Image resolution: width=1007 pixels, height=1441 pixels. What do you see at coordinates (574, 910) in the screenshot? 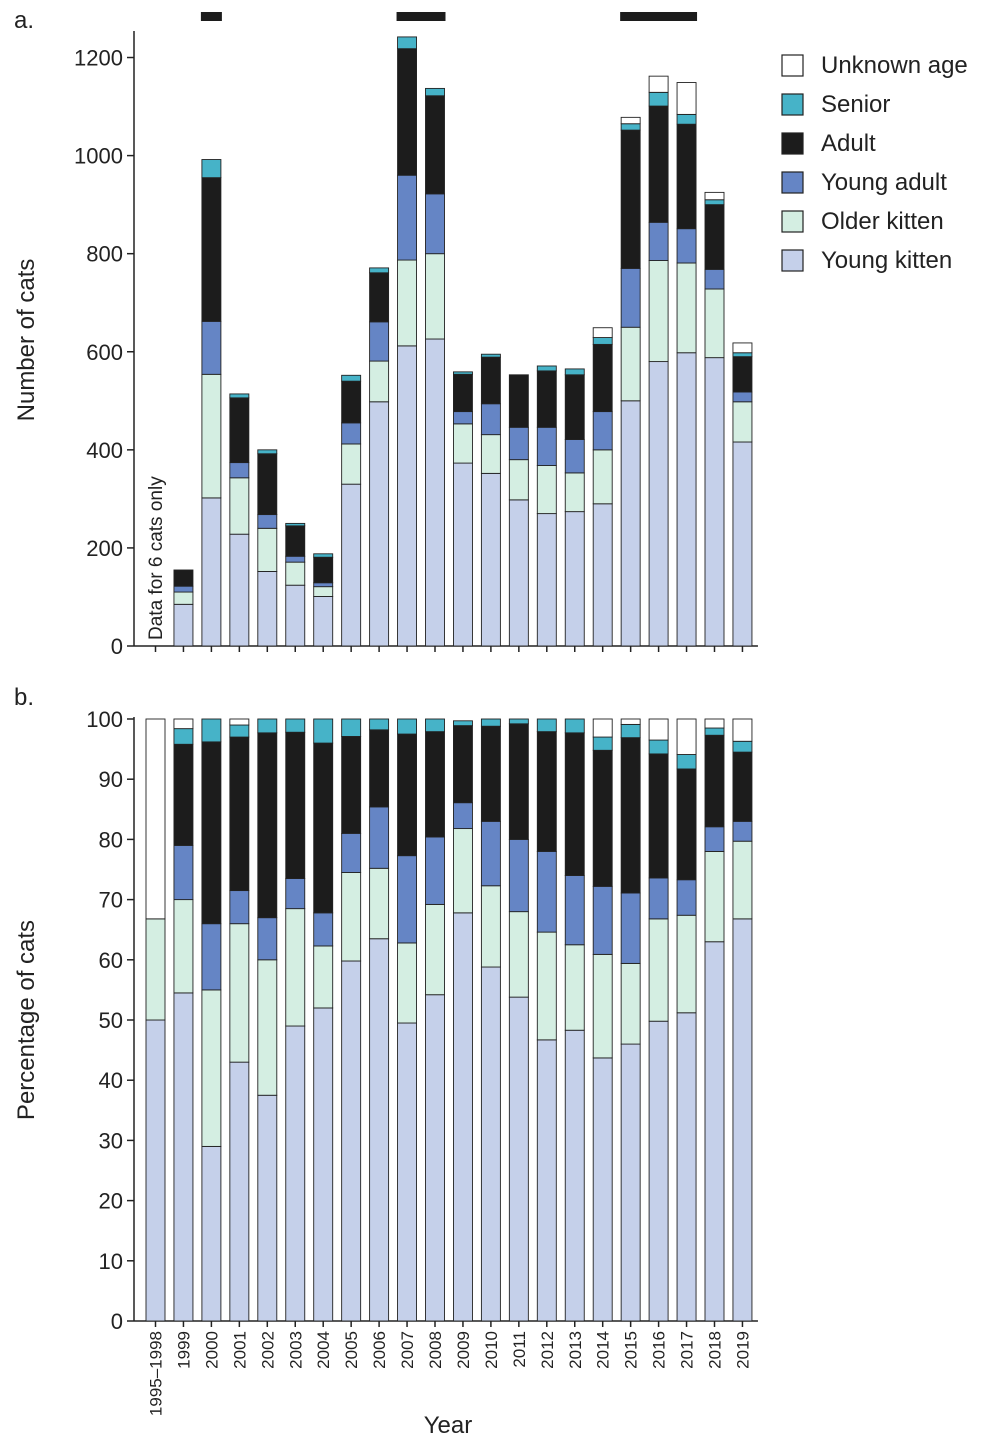
I see `panel-b-bar-young-adult-2013` at bounding box center [574, 910].